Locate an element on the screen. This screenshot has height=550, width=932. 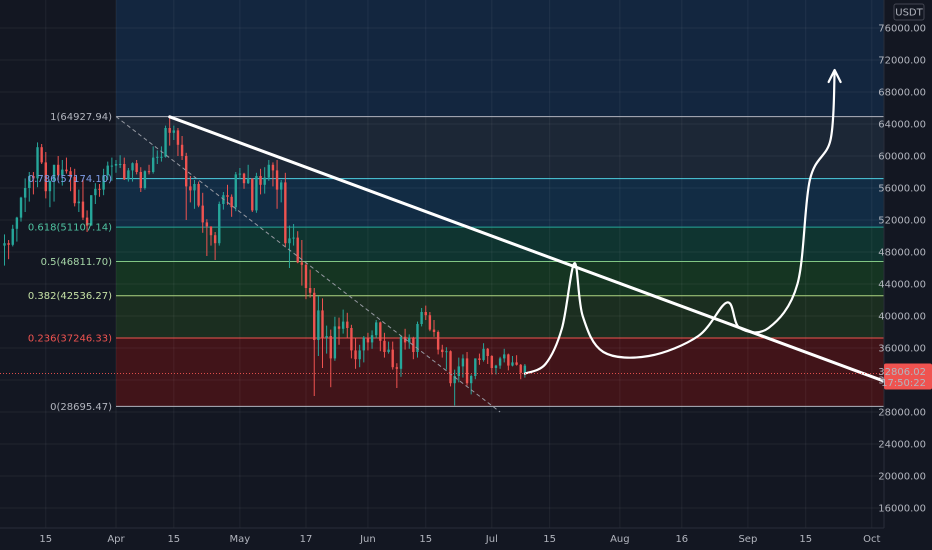
time-tick-label: May is located at coordinates (240, 539).